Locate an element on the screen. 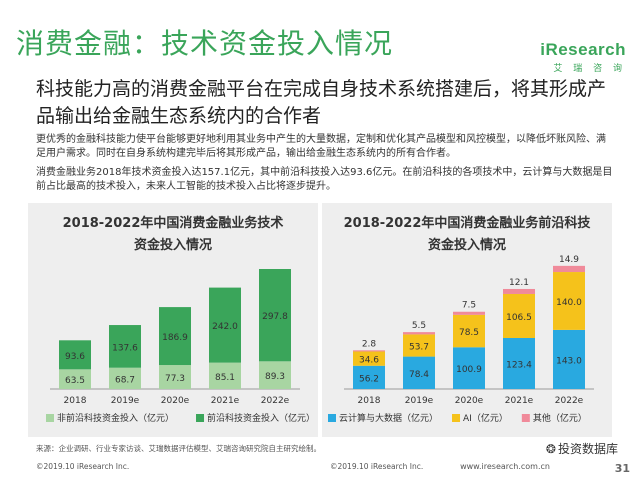  copyright-middle: ©2019.10 iResearch Inc. is located at coordinates (377, 466).